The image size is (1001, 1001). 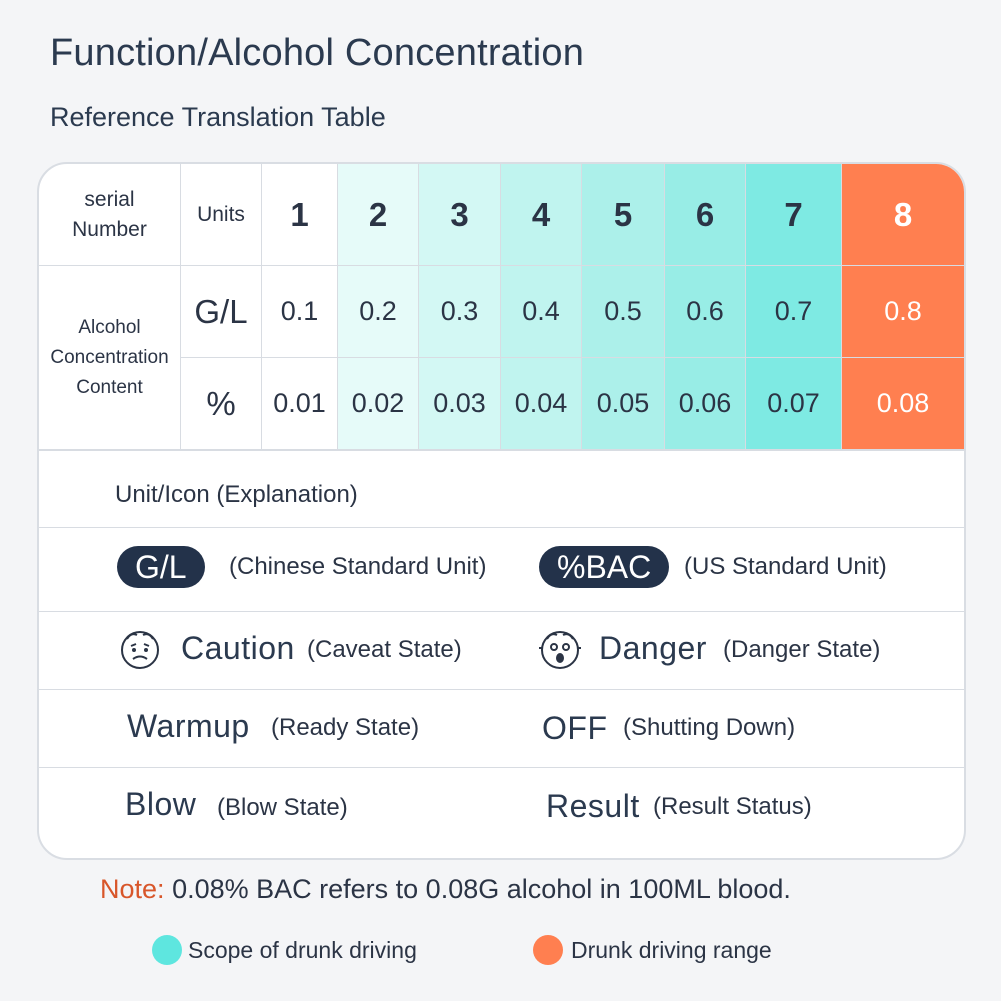 What do you see at coordinates (140, 650) in the screenshot?
I see `worried-face-icon` at bounding box center [140, 650].